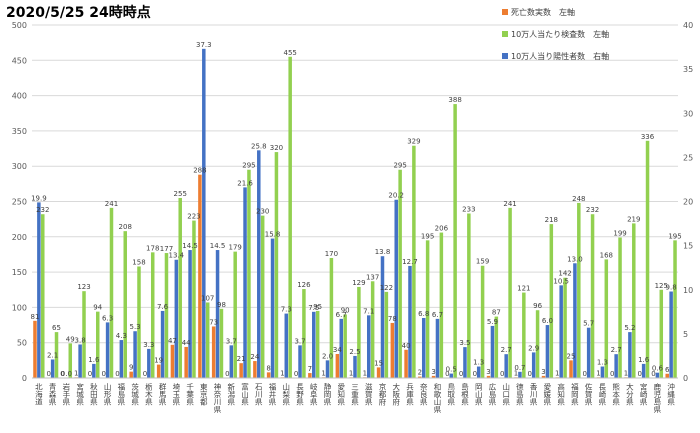 Image resolution: width=700 pixels, height=433 pixels. Describe the element at coordinates (423, 314) in the screenshot. I see `data-label: 6.8` at that location.